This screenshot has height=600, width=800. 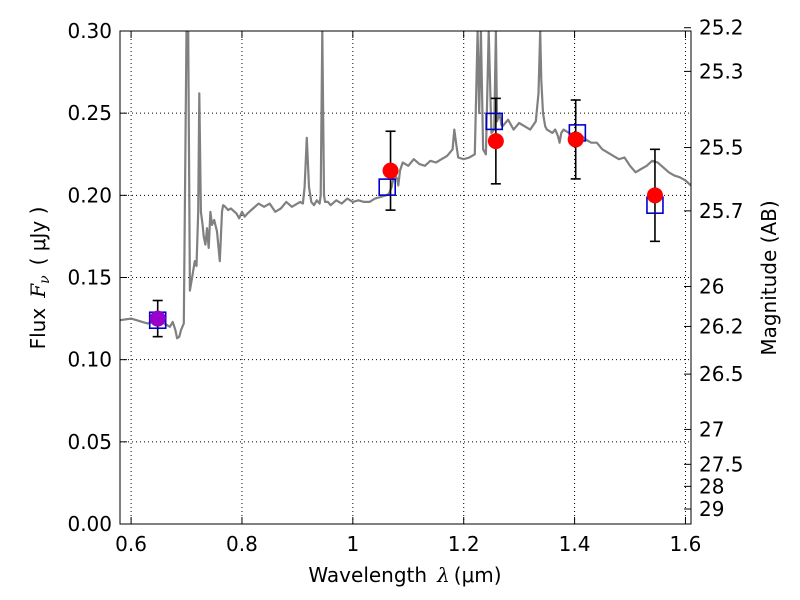 I want to click on y-axis-ticks: 0.00 0.05 0.10 0.15 0.20 0.25 0.30, so click(x=97, y=277).